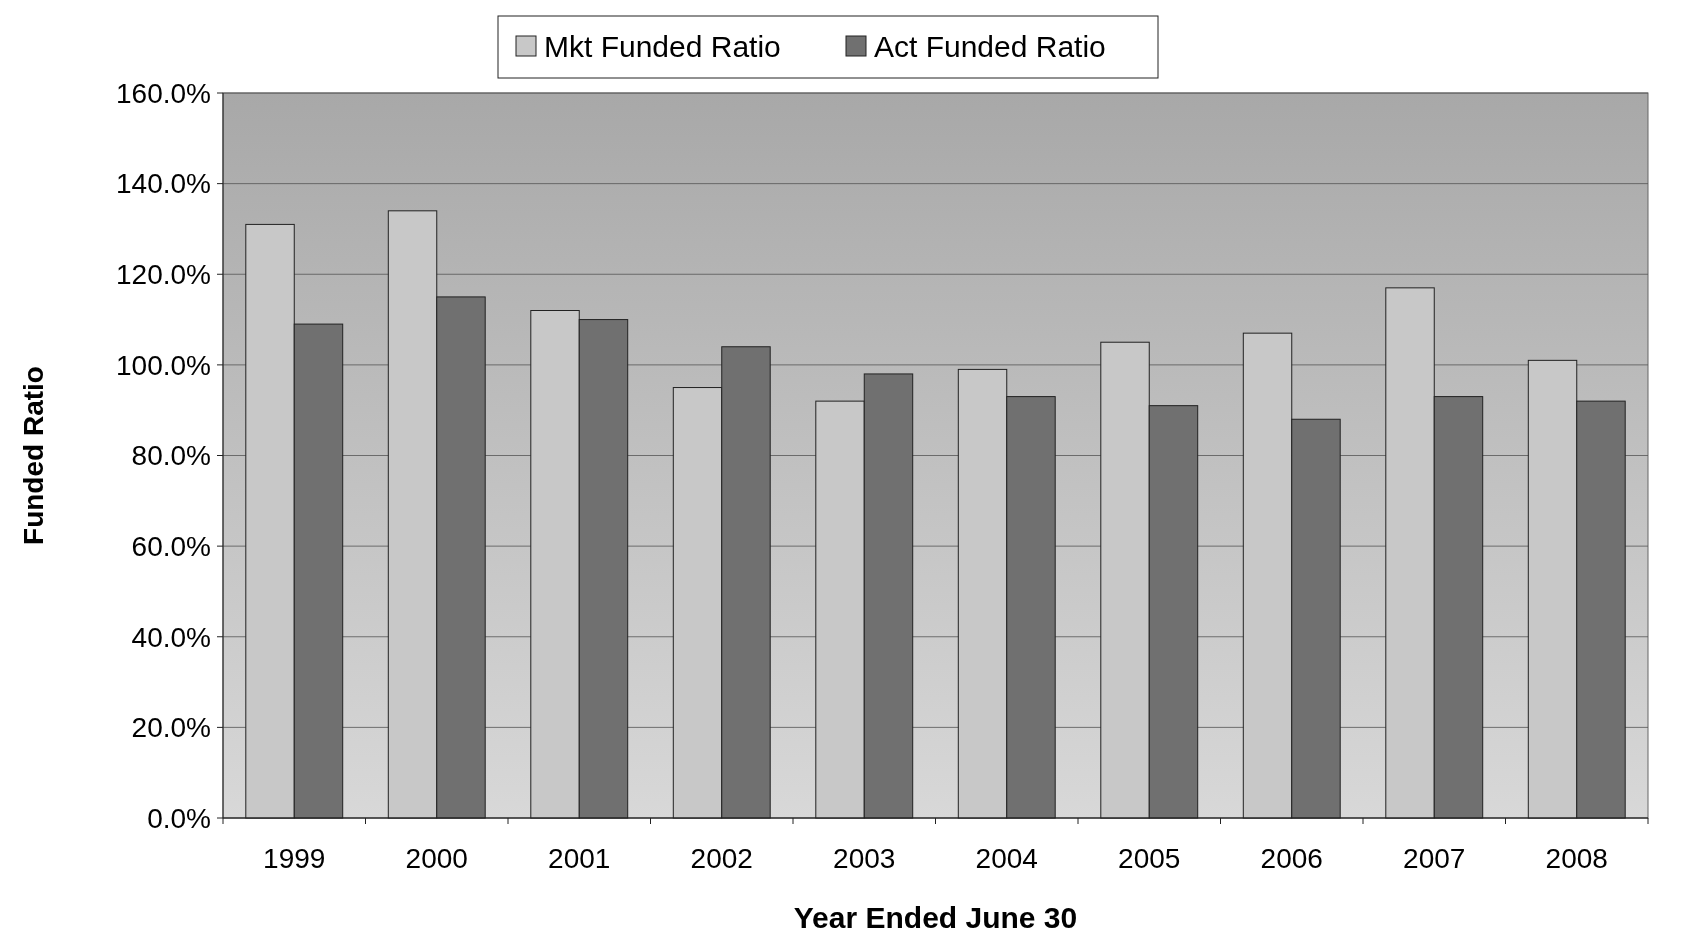  I want to click on x-tick-label: 2000, so click(436, 858).